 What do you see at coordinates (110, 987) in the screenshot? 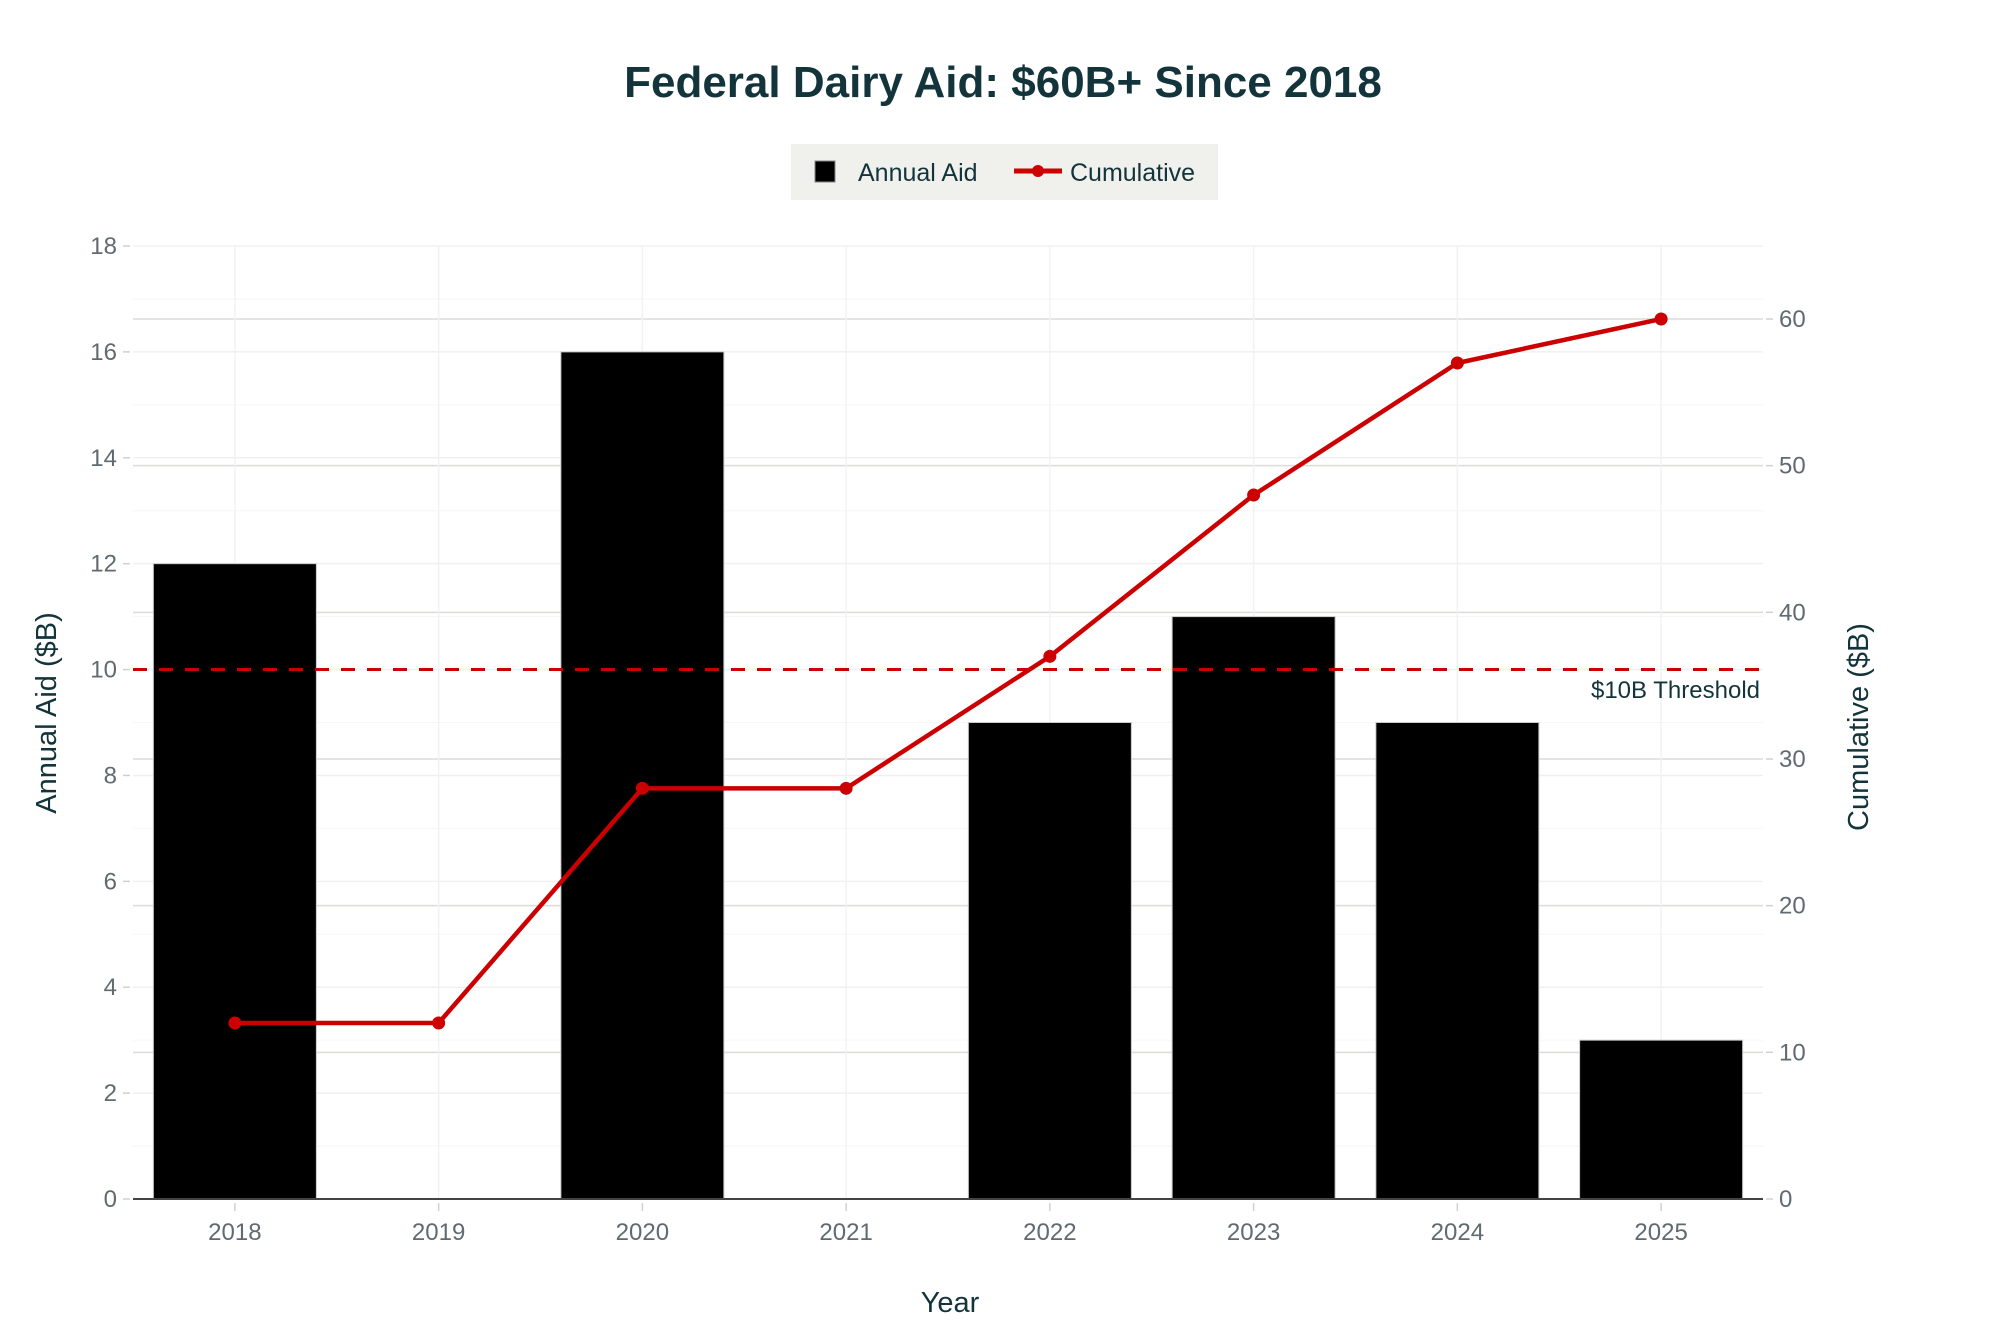
I see `y-tick-label-left: 4` at bounding box center [110, 987].